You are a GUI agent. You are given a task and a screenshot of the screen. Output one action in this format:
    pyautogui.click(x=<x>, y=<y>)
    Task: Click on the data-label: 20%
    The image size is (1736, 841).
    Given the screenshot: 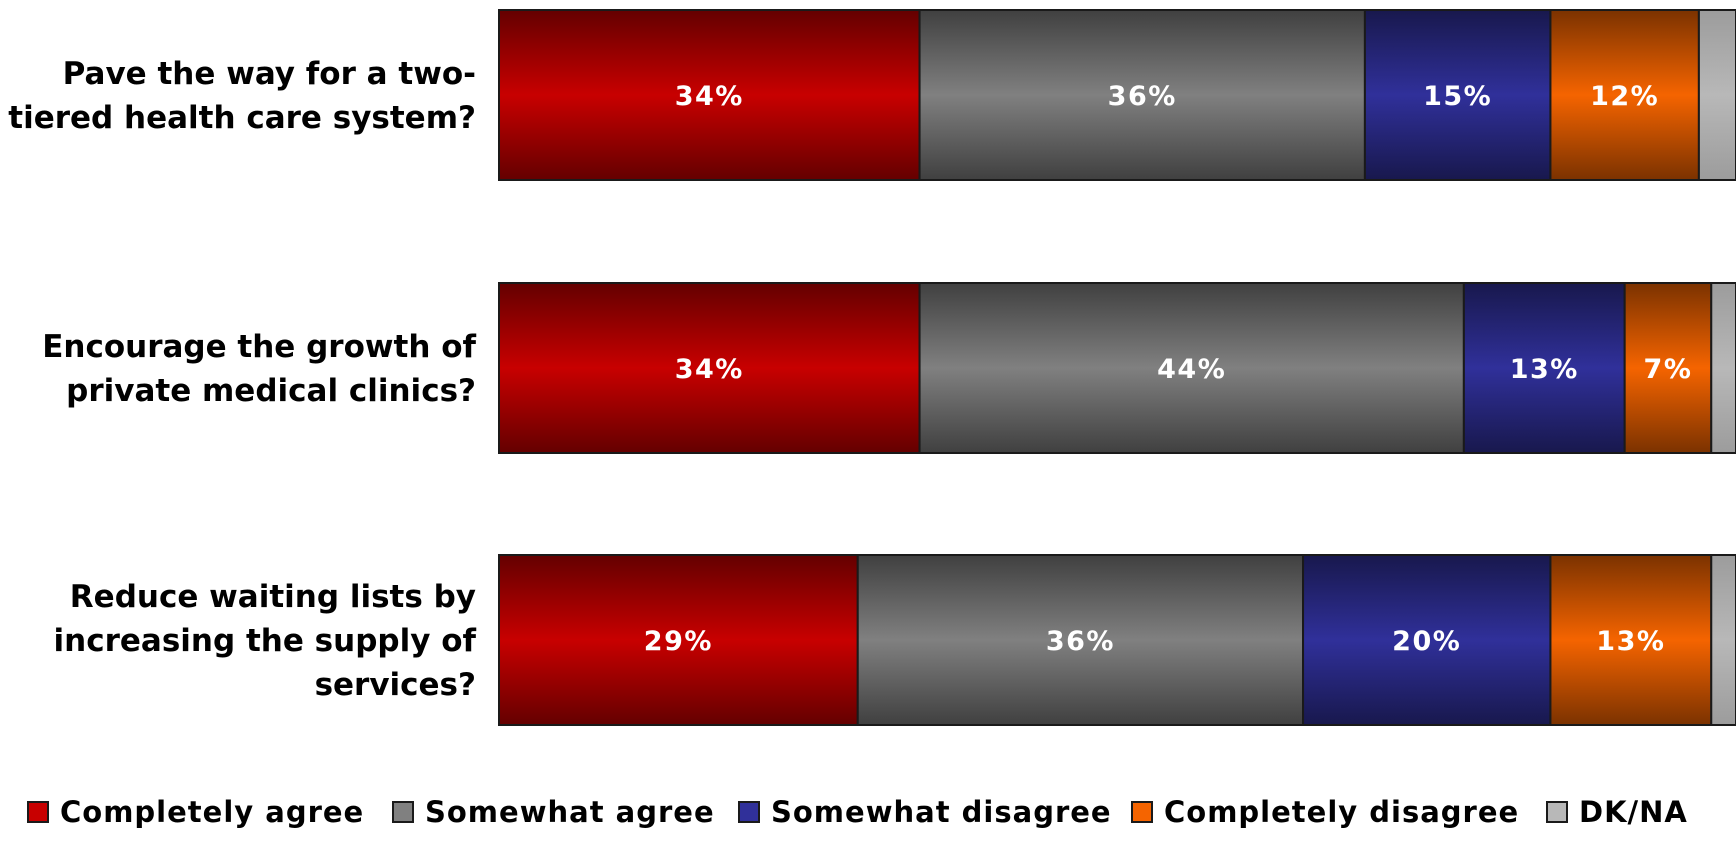 What is the action you would take?
    pyautogui.click(x=1426, y=641)
    